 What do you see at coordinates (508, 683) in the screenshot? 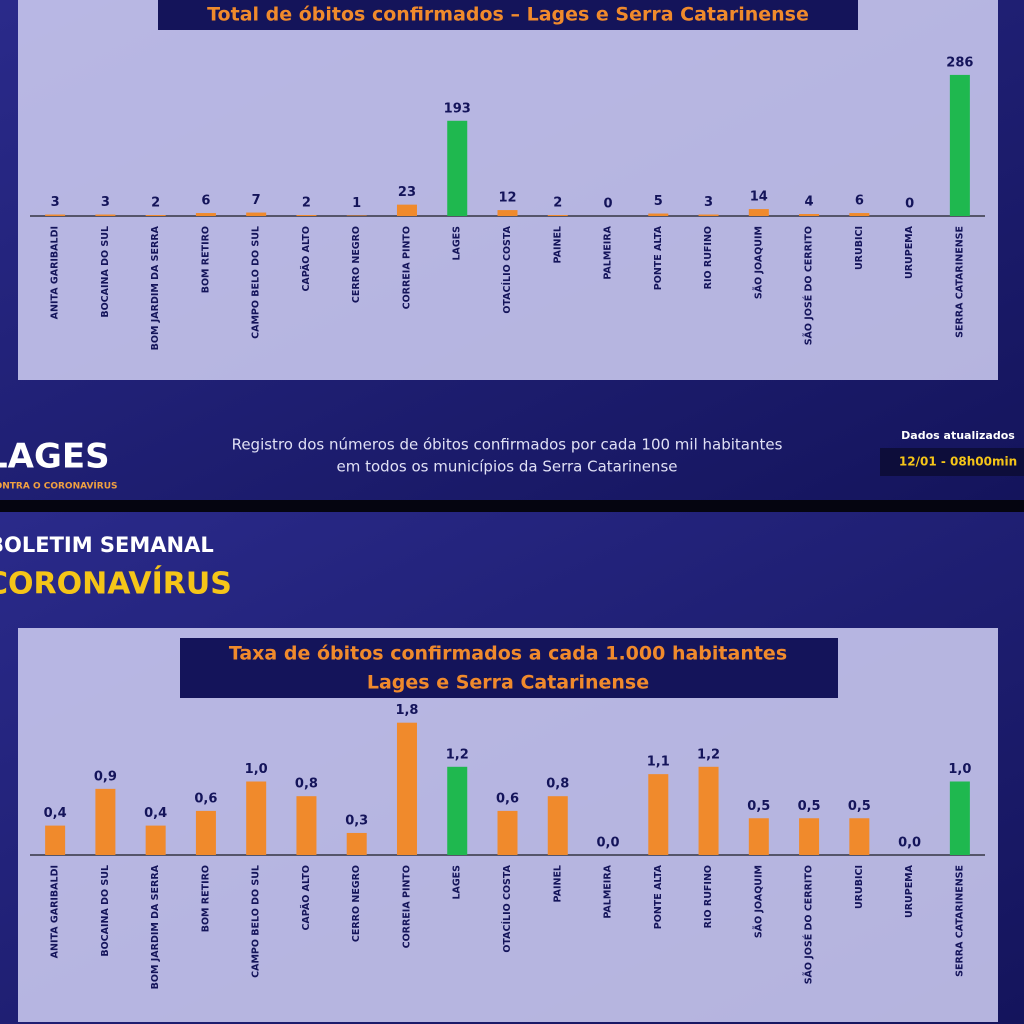
I see `chart-subtitle: Lages e Serra Catarinense` at bounding box center [508, 683].